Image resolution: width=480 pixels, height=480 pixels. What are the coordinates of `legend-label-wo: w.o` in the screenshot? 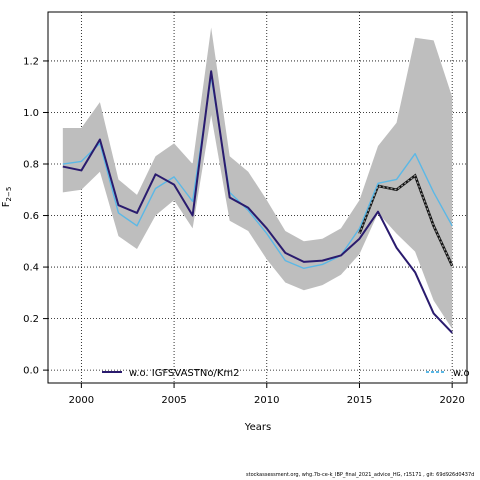 It's located at (461, 373).